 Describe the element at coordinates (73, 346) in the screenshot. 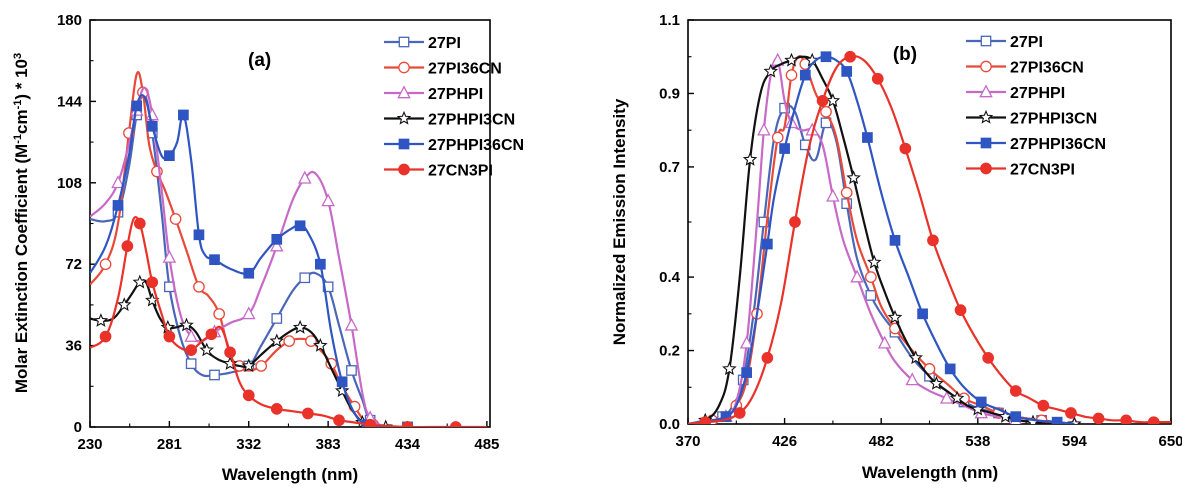

I see `a-ytick-label: 36` at that location.